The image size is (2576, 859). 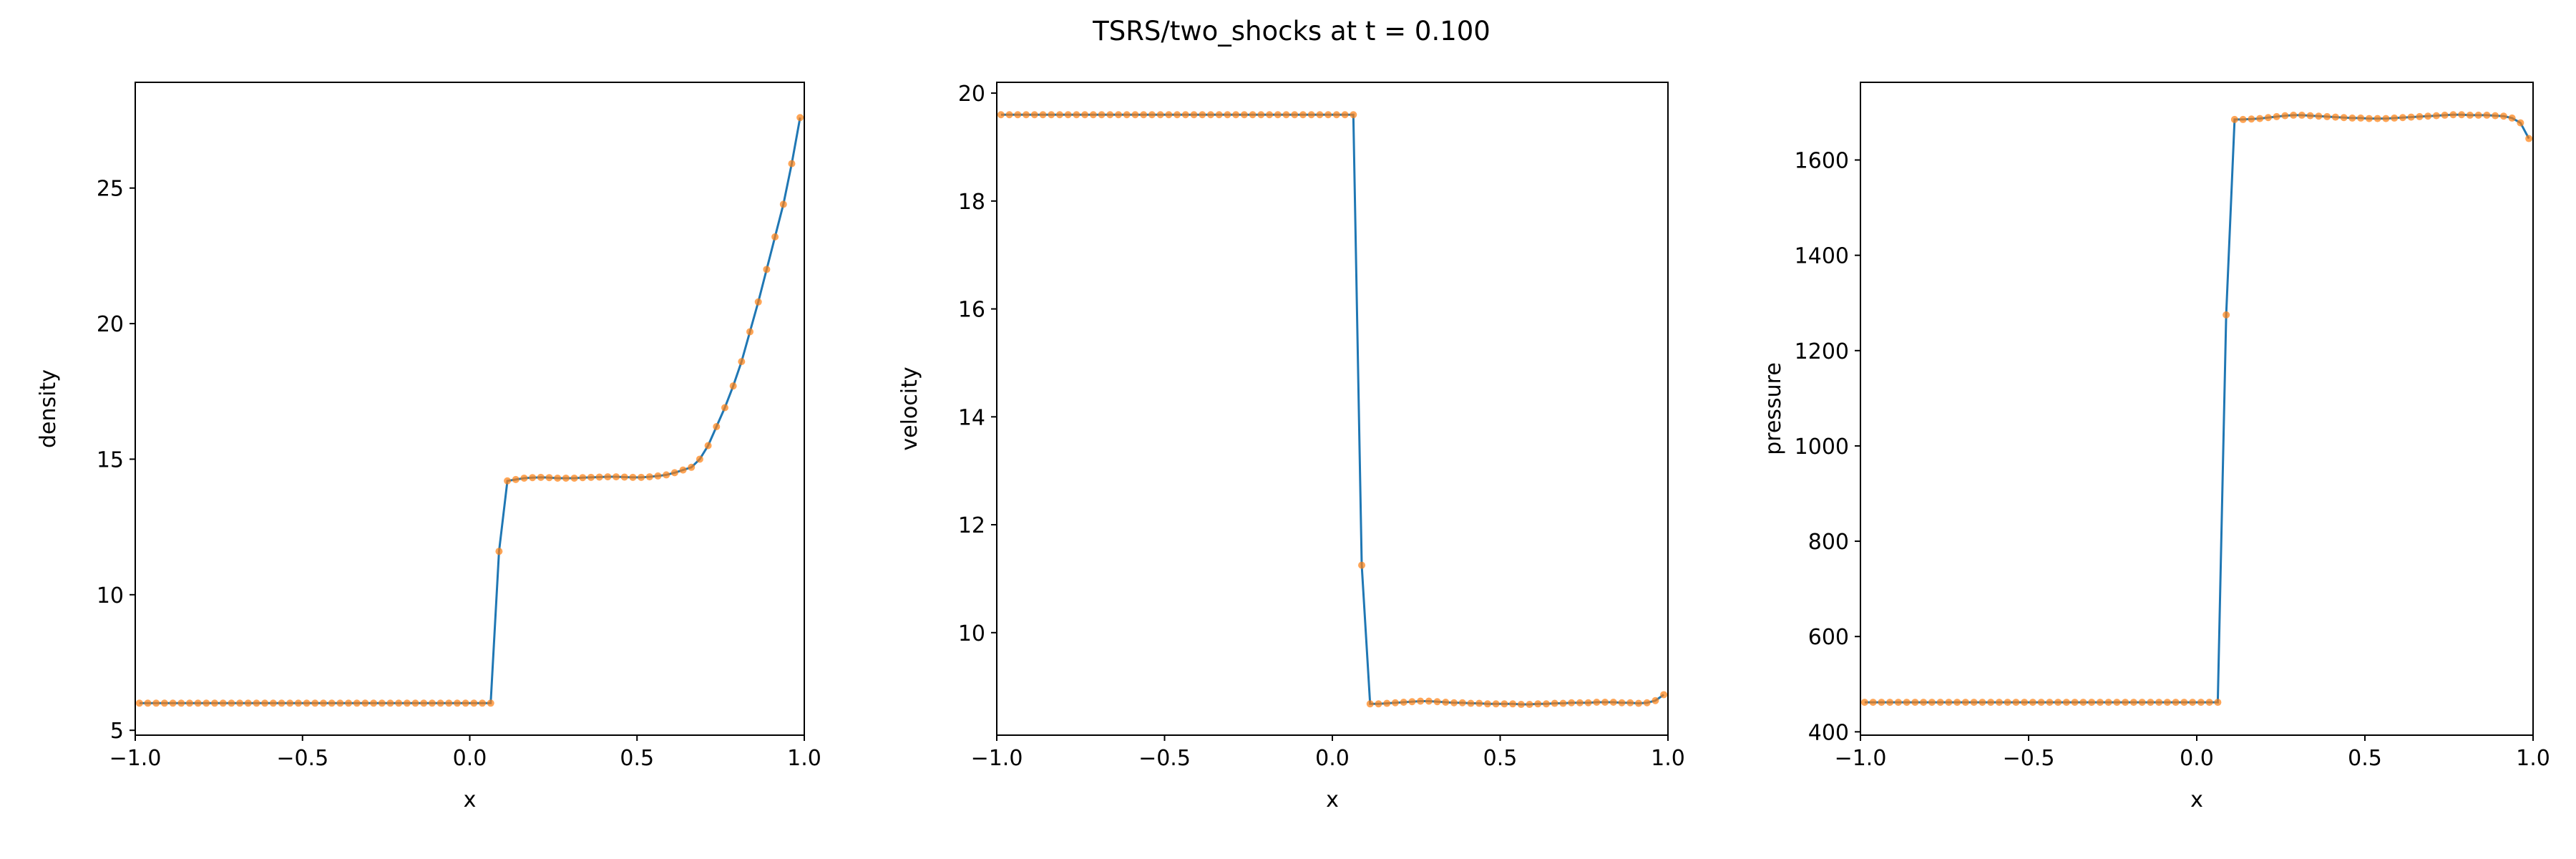 What do you see at coordinates (1291, 31) in the screenshot?
I see `figure-title: TSRS/two_shocks at t = 0.100` at bounding box center [1291, 31].